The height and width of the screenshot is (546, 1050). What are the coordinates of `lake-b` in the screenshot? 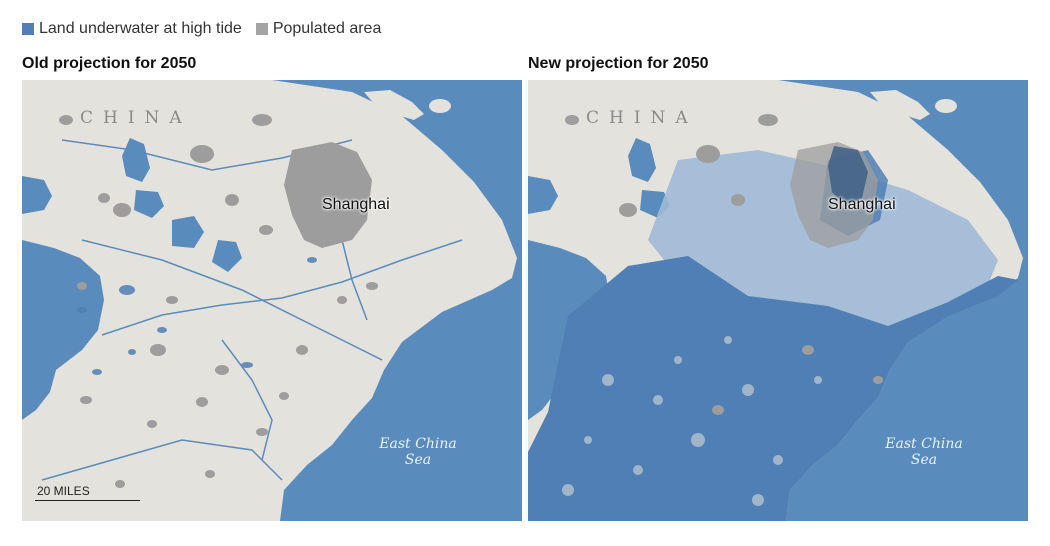 It's located at (149, 204).